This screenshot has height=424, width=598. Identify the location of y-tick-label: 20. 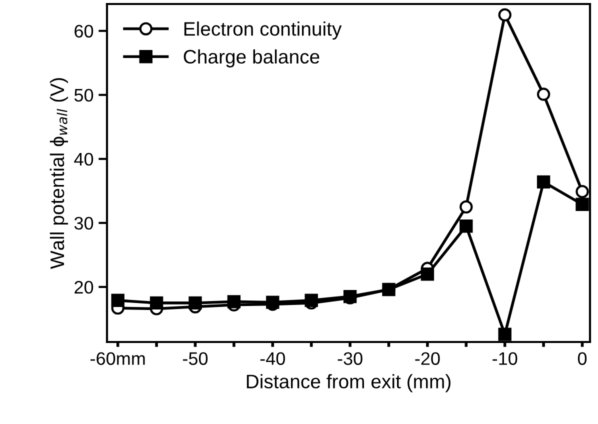
(84, 287).